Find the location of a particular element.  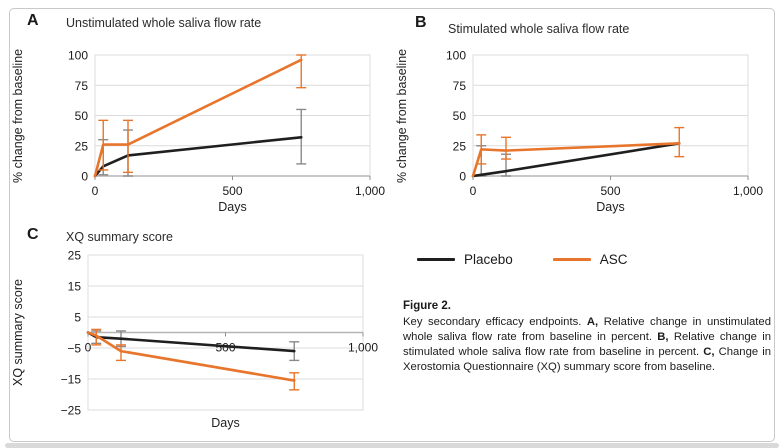

legend-item-asc: ASC is located at coordinates (590, 259).